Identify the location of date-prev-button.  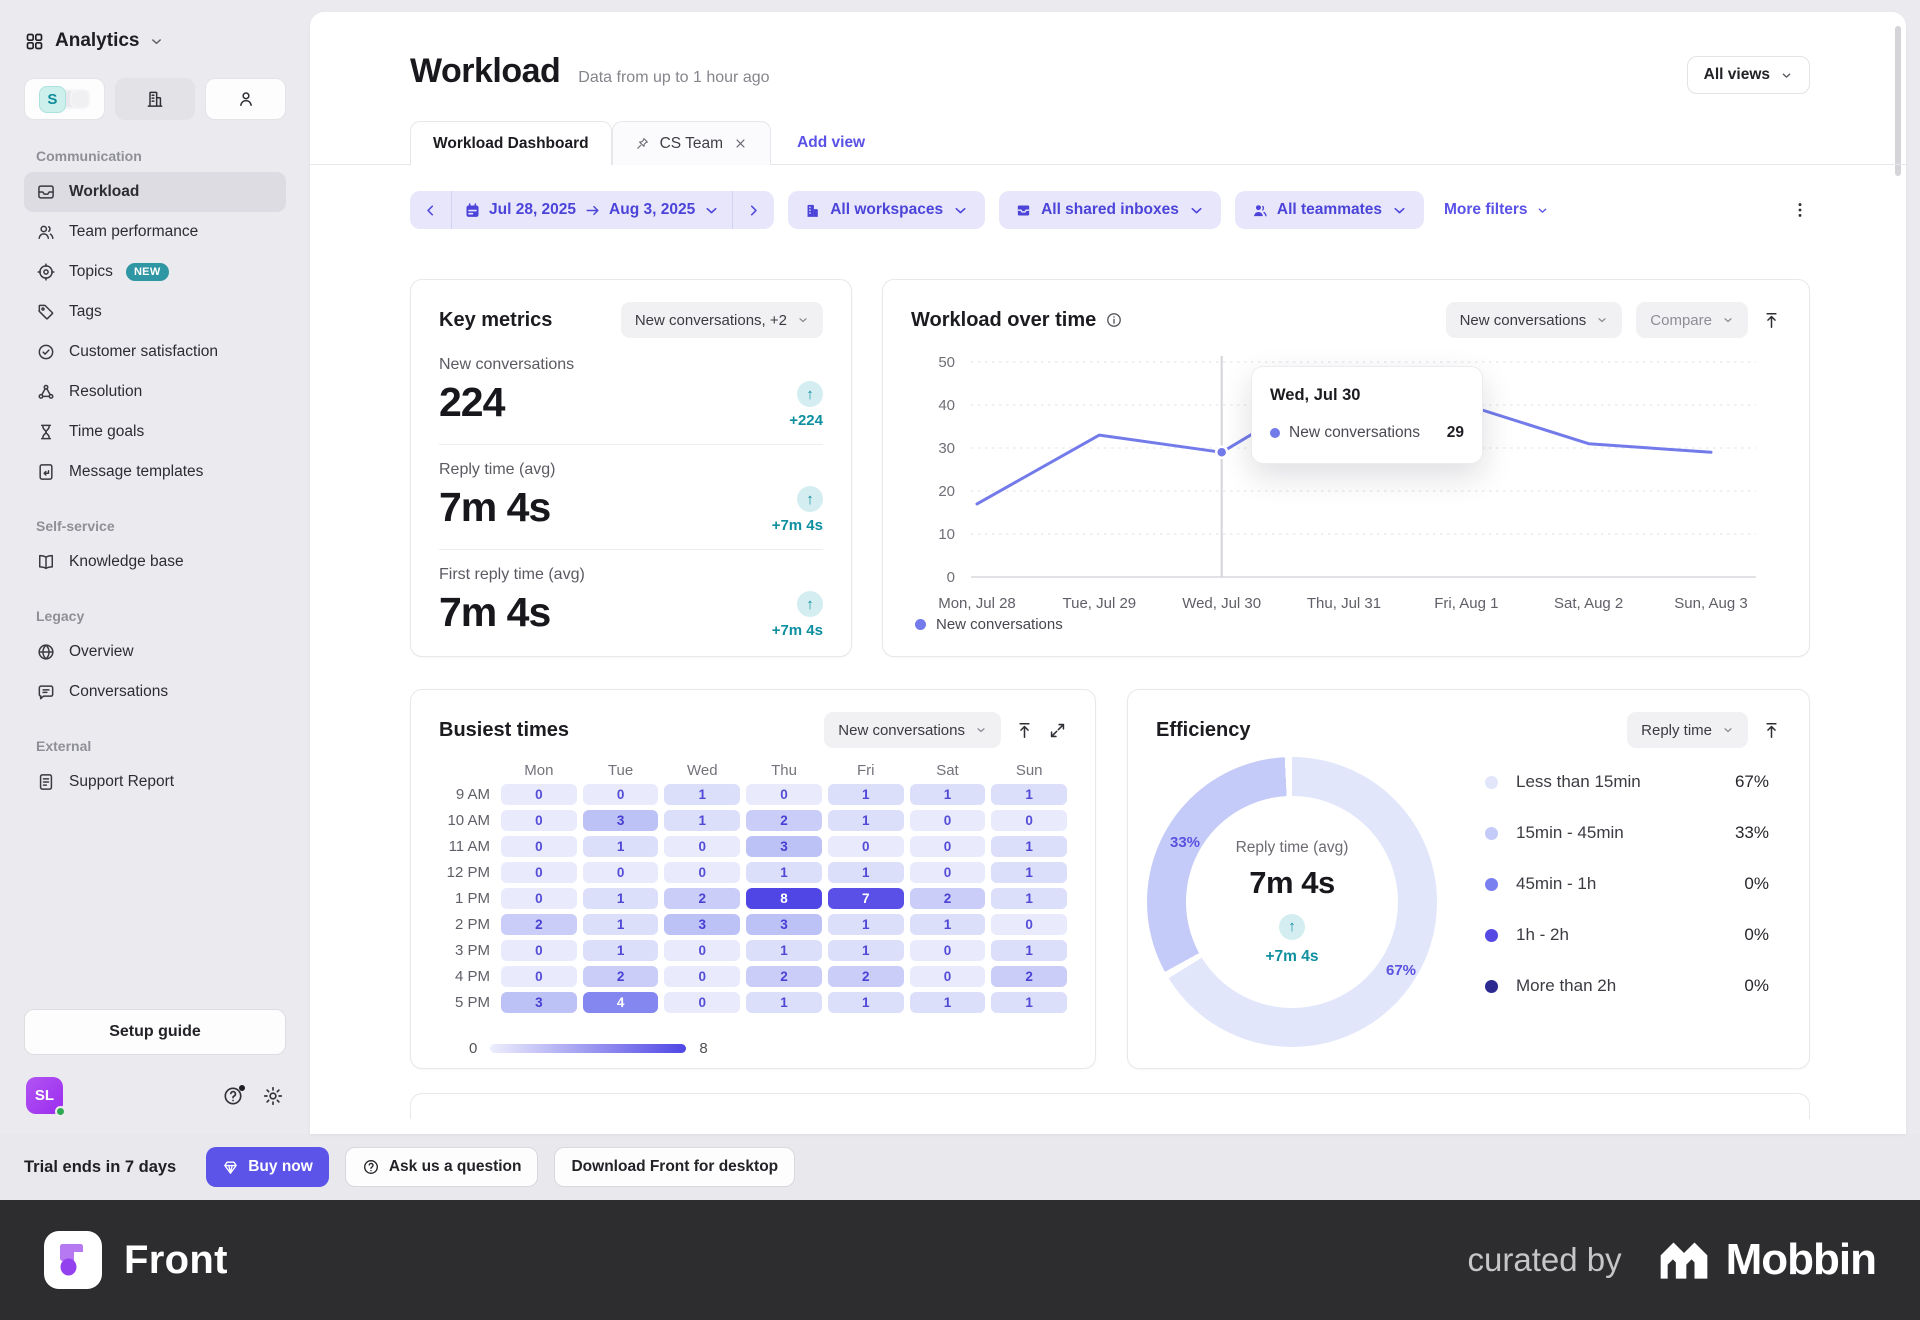
(430, 210).